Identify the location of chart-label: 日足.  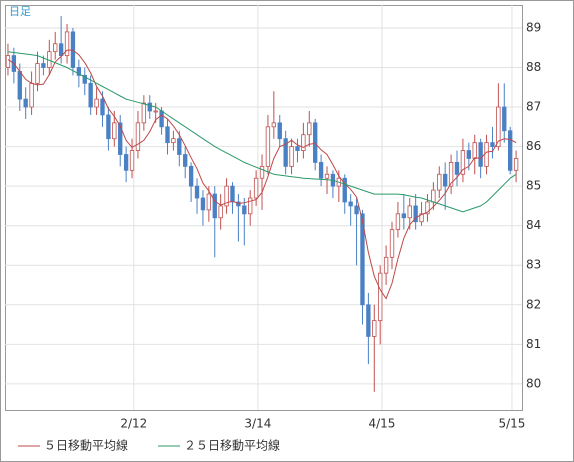
(20, 11).